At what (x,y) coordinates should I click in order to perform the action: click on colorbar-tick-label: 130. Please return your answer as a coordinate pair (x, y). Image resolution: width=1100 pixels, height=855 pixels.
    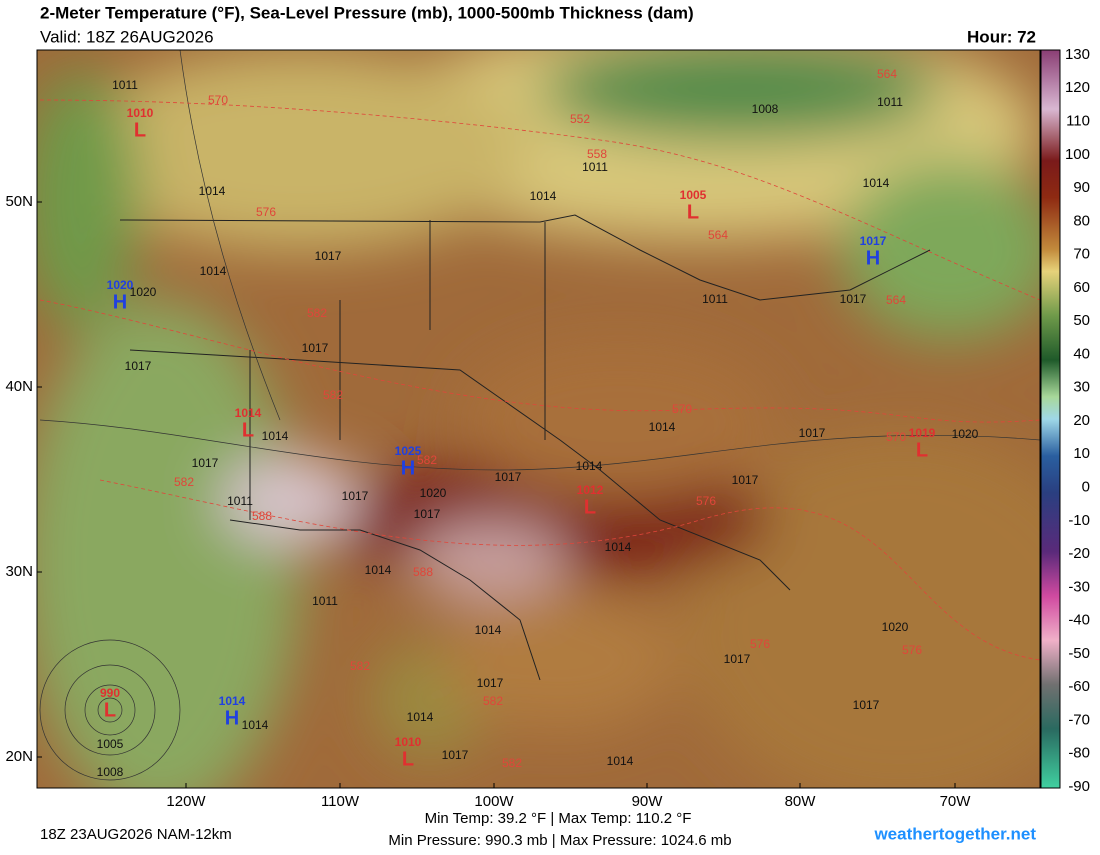
    Looking at the image, I should click on (1077, 54).